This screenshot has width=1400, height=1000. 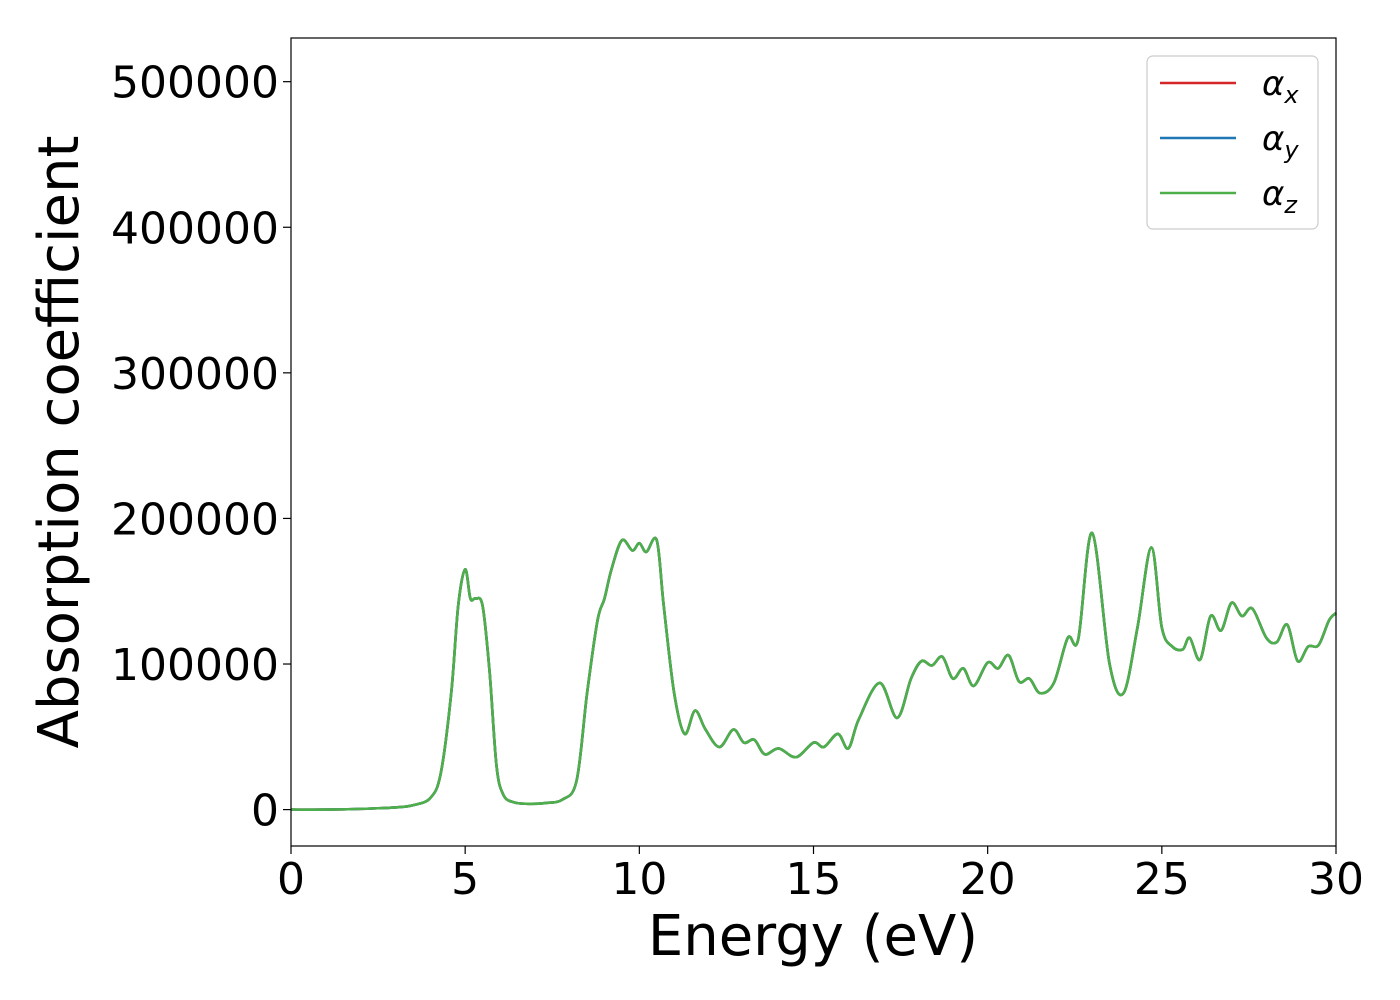 I want to click on y-tick-label: 200000, so click(x=195, y=519).